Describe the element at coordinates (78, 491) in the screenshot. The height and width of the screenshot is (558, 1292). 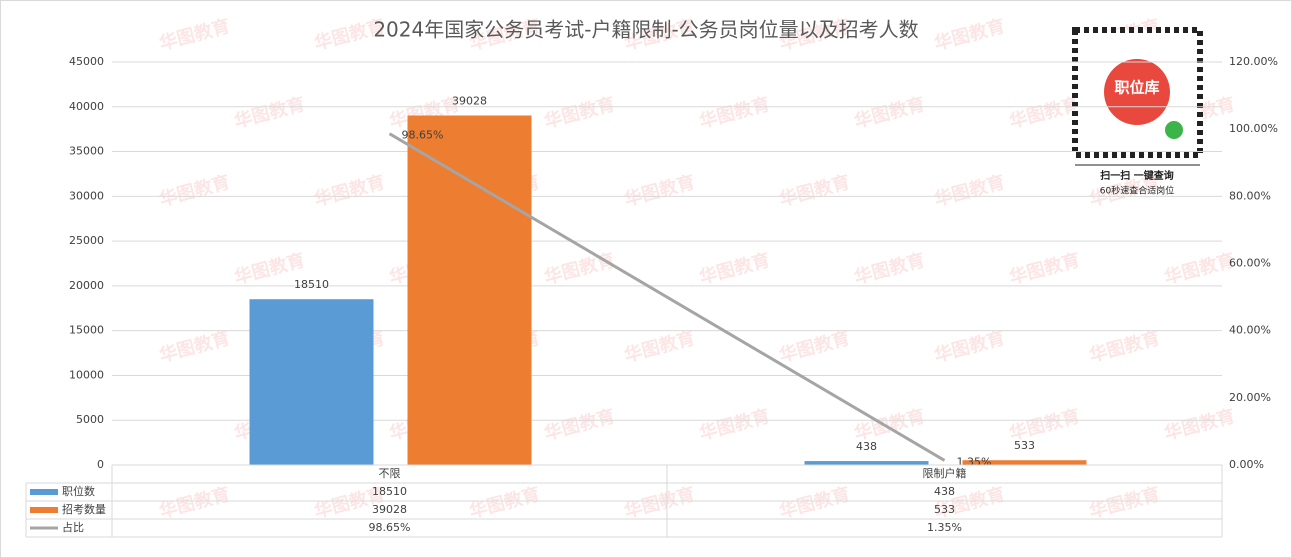
I see `legend-label: 职位数` at that location.